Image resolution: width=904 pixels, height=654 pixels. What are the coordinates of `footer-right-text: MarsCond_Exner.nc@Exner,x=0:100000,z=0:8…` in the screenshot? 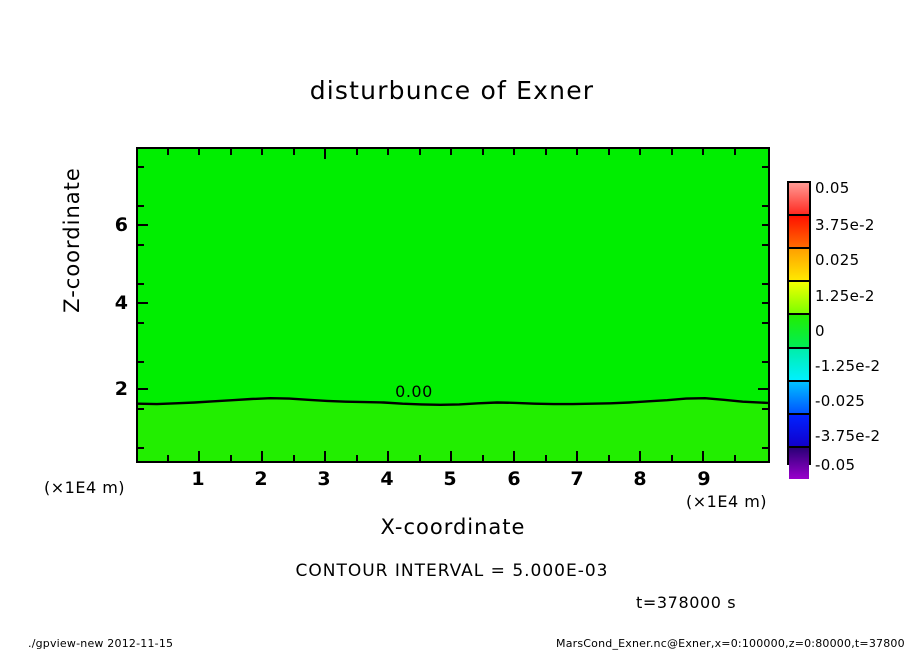 It's located at (730, 643).